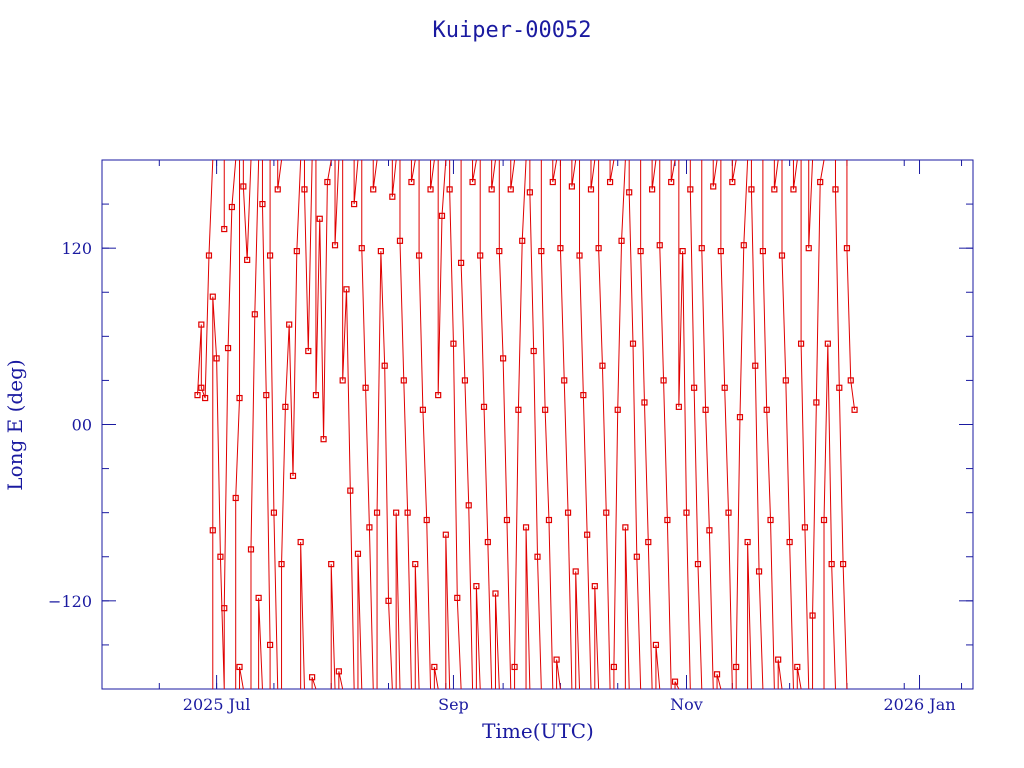 This screenshot has height=768, width=1024. I want to click on y-tick-label: −120, so click(70, 601).